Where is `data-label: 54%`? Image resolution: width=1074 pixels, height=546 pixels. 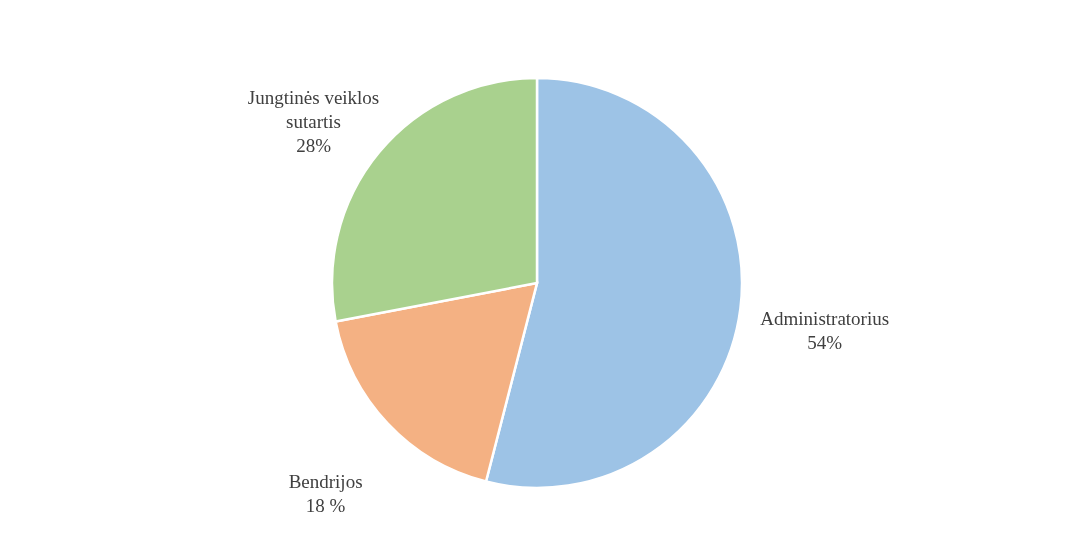 data-label: 54% is located at coordinates (825, 343).